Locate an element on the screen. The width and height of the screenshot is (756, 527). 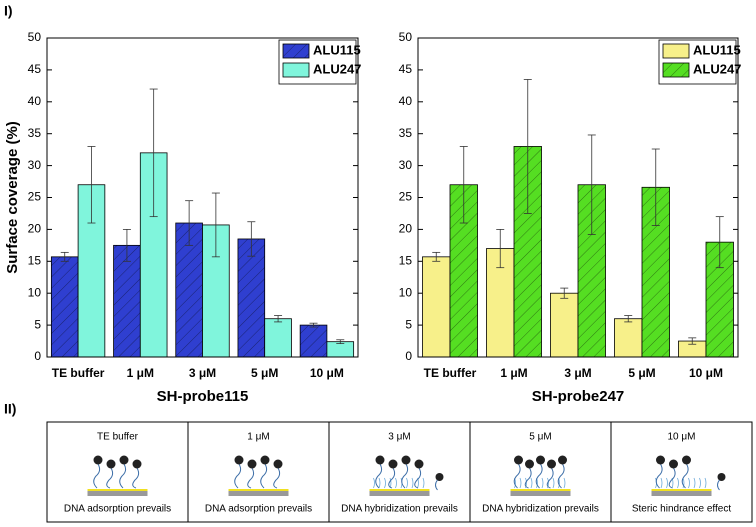
y-tick-label: 35 is located at coordinates (406, 133).